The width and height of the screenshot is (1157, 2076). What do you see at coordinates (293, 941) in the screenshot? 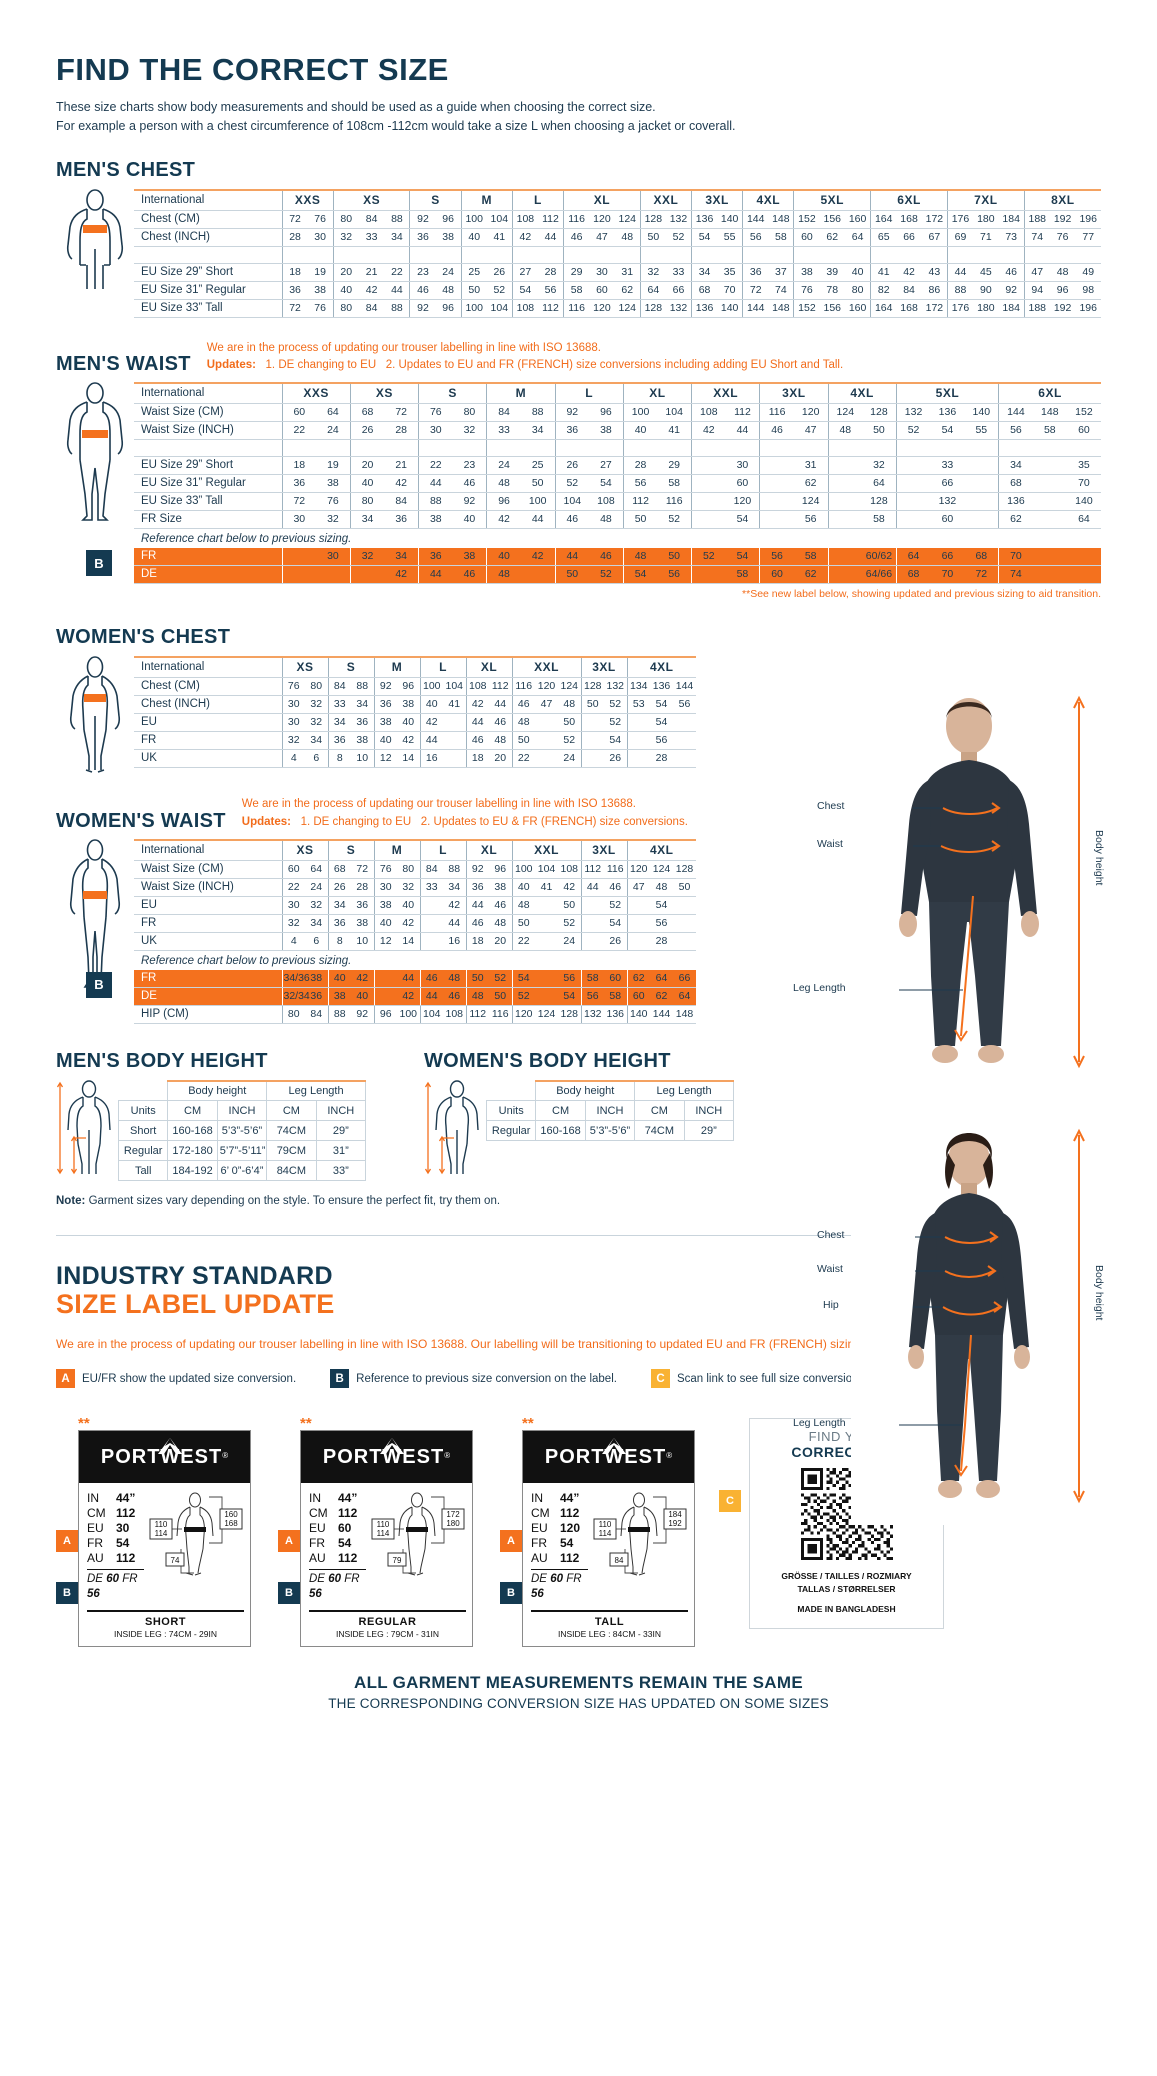
I see `cell: 4` at bounding box center [293, 941].